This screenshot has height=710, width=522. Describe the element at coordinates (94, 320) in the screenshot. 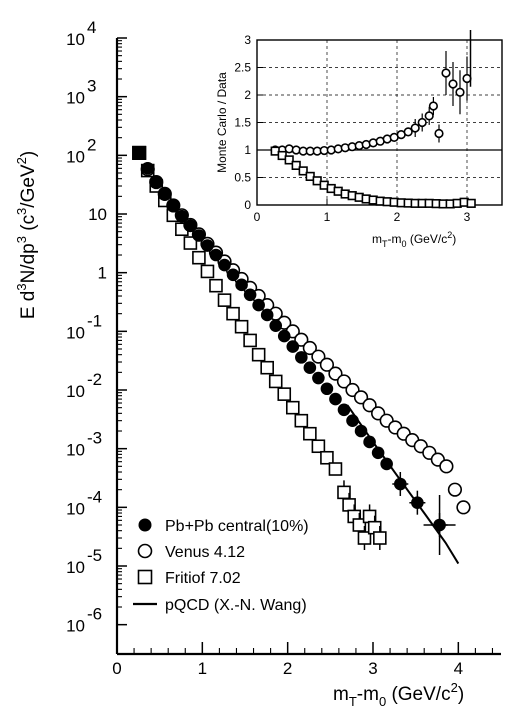

I see `y-tick-exponent: -1` at that location.